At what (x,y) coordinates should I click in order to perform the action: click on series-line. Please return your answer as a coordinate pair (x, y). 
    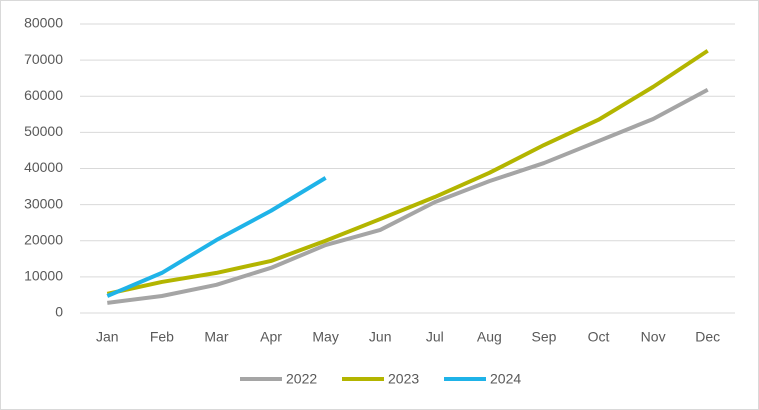
    Looking at the image, I should click on (216, 237).